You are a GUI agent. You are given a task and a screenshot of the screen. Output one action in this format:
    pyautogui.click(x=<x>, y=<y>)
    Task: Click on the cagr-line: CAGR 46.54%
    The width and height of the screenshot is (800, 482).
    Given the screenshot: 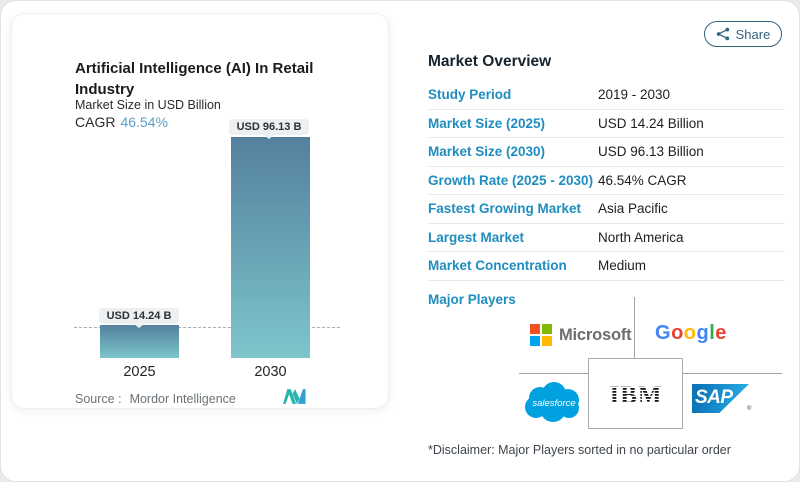 What is the action you would take?
    pyautogui.click(x=121, y=122)
    